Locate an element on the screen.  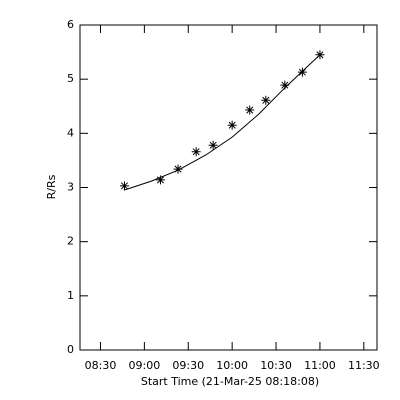
x-tick-label: 09:30 is located at coordinates (188, 365).